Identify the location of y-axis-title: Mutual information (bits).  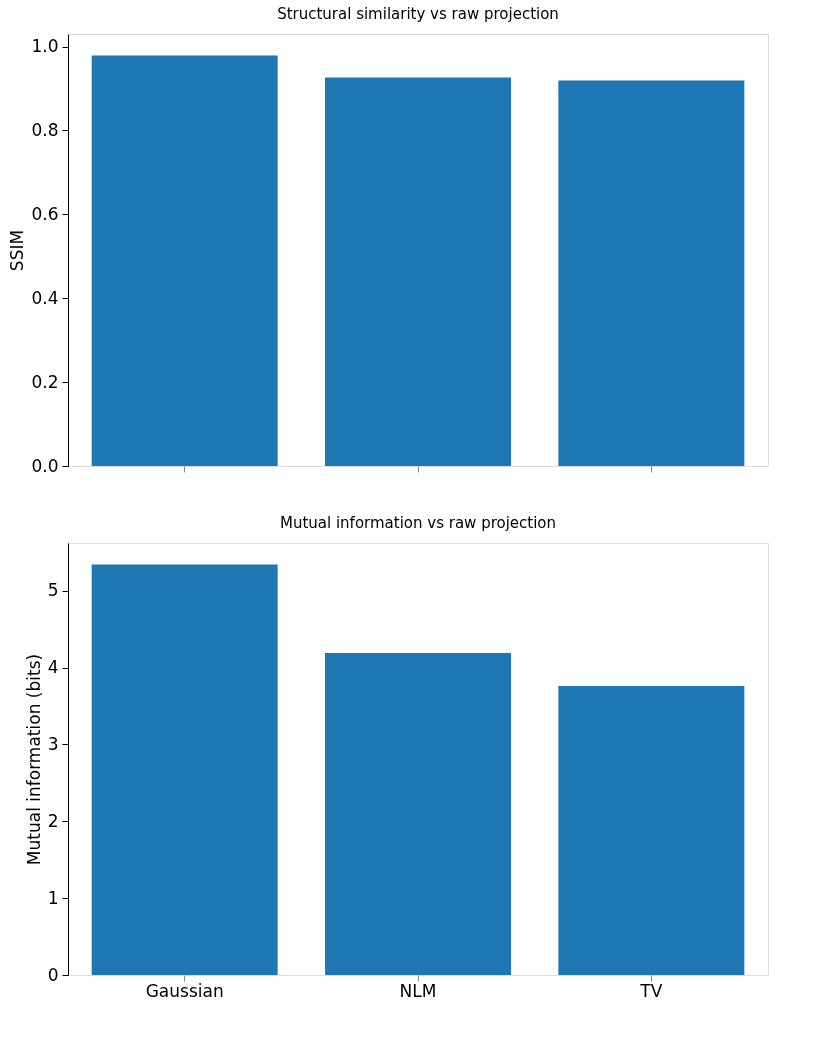
(33, 759).